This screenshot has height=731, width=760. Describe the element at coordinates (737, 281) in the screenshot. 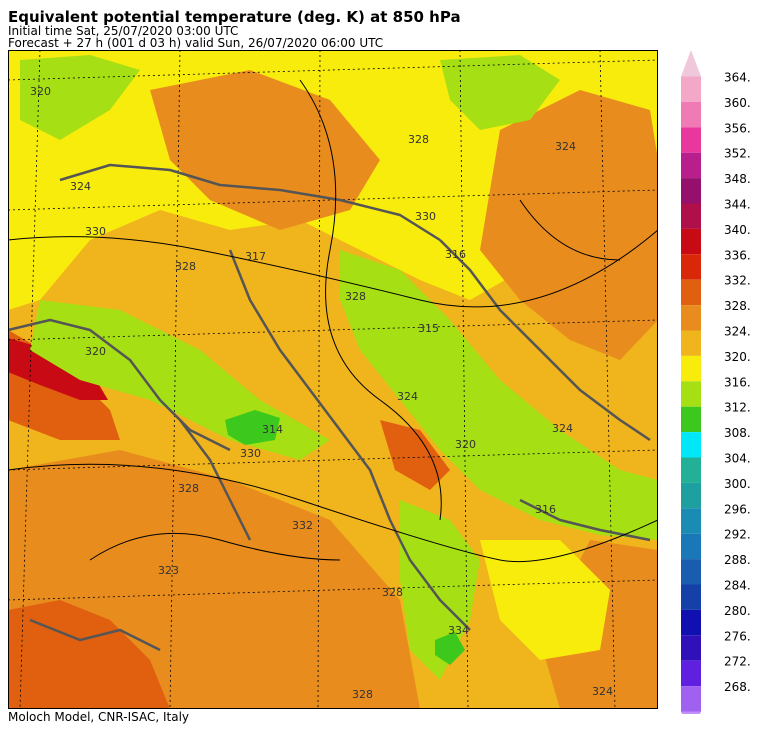

I see `colorbar-level-label: 332.` at that location.